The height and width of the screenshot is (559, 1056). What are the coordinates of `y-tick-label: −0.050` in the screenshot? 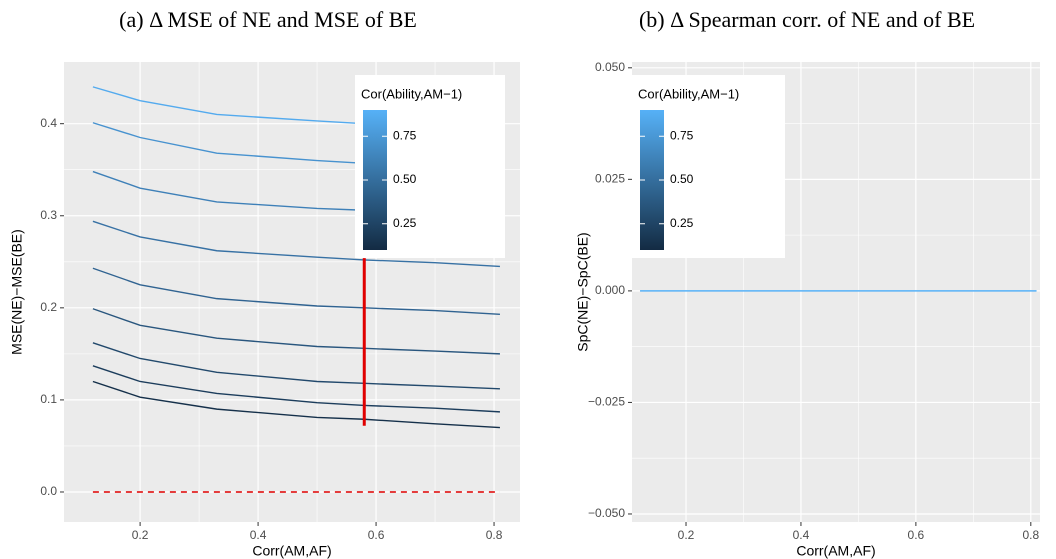 It's located at (606, 513).